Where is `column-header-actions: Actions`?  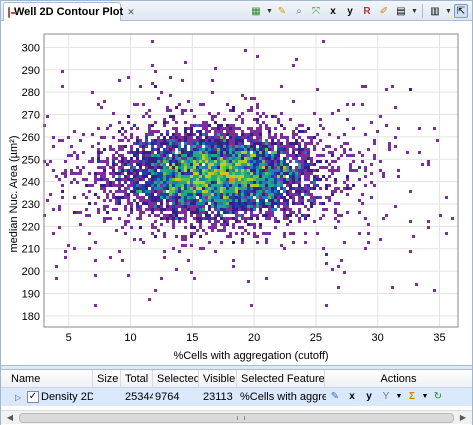
column-header-actions: Actions is located at coordinates (398, 379).